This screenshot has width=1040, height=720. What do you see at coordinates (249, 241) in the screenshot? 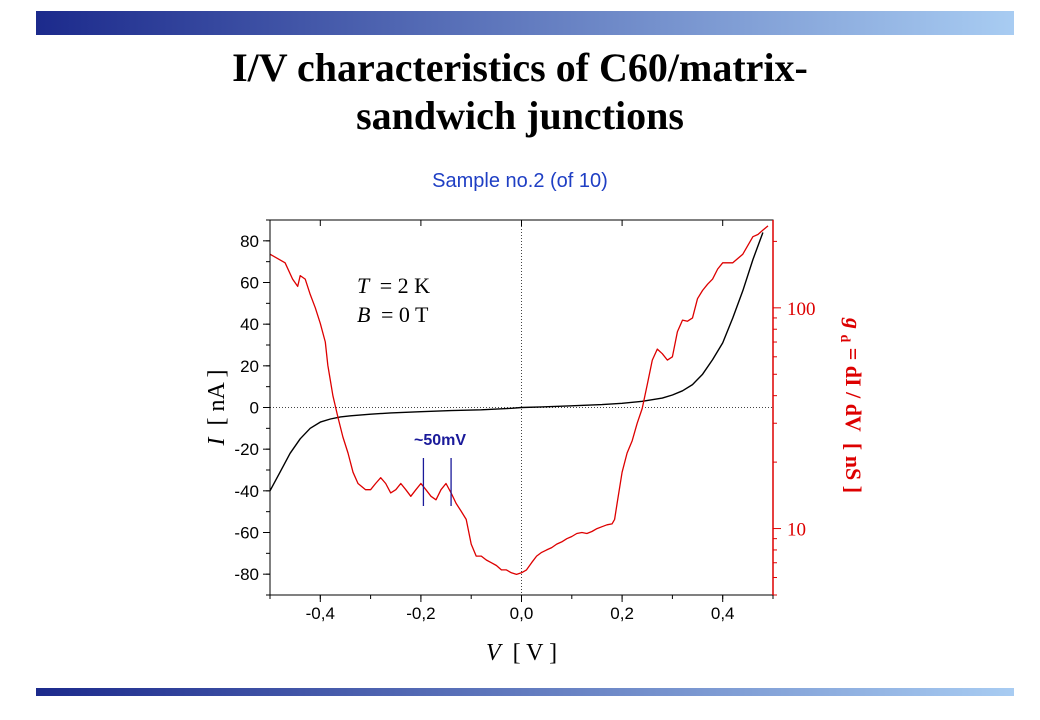
I see `y-left-tick-label: 80` at bounding box center [249, 241].